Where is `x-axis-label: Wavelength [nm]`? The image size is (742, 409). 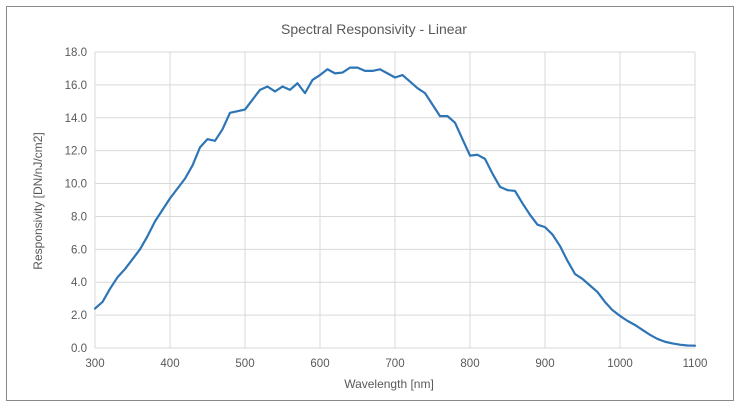
x-axis-label: Wavelength [nm] is located at coordinates (389, 384).